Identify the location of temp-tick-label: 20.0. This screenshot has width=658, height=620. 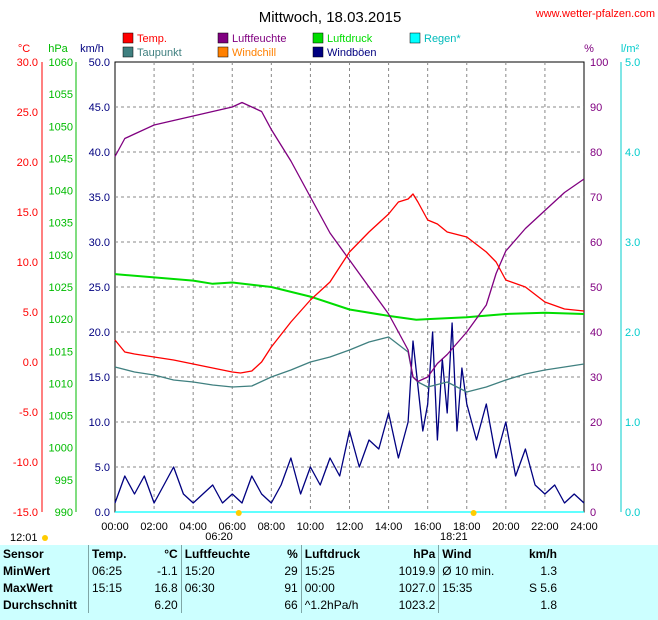
(27, 163).